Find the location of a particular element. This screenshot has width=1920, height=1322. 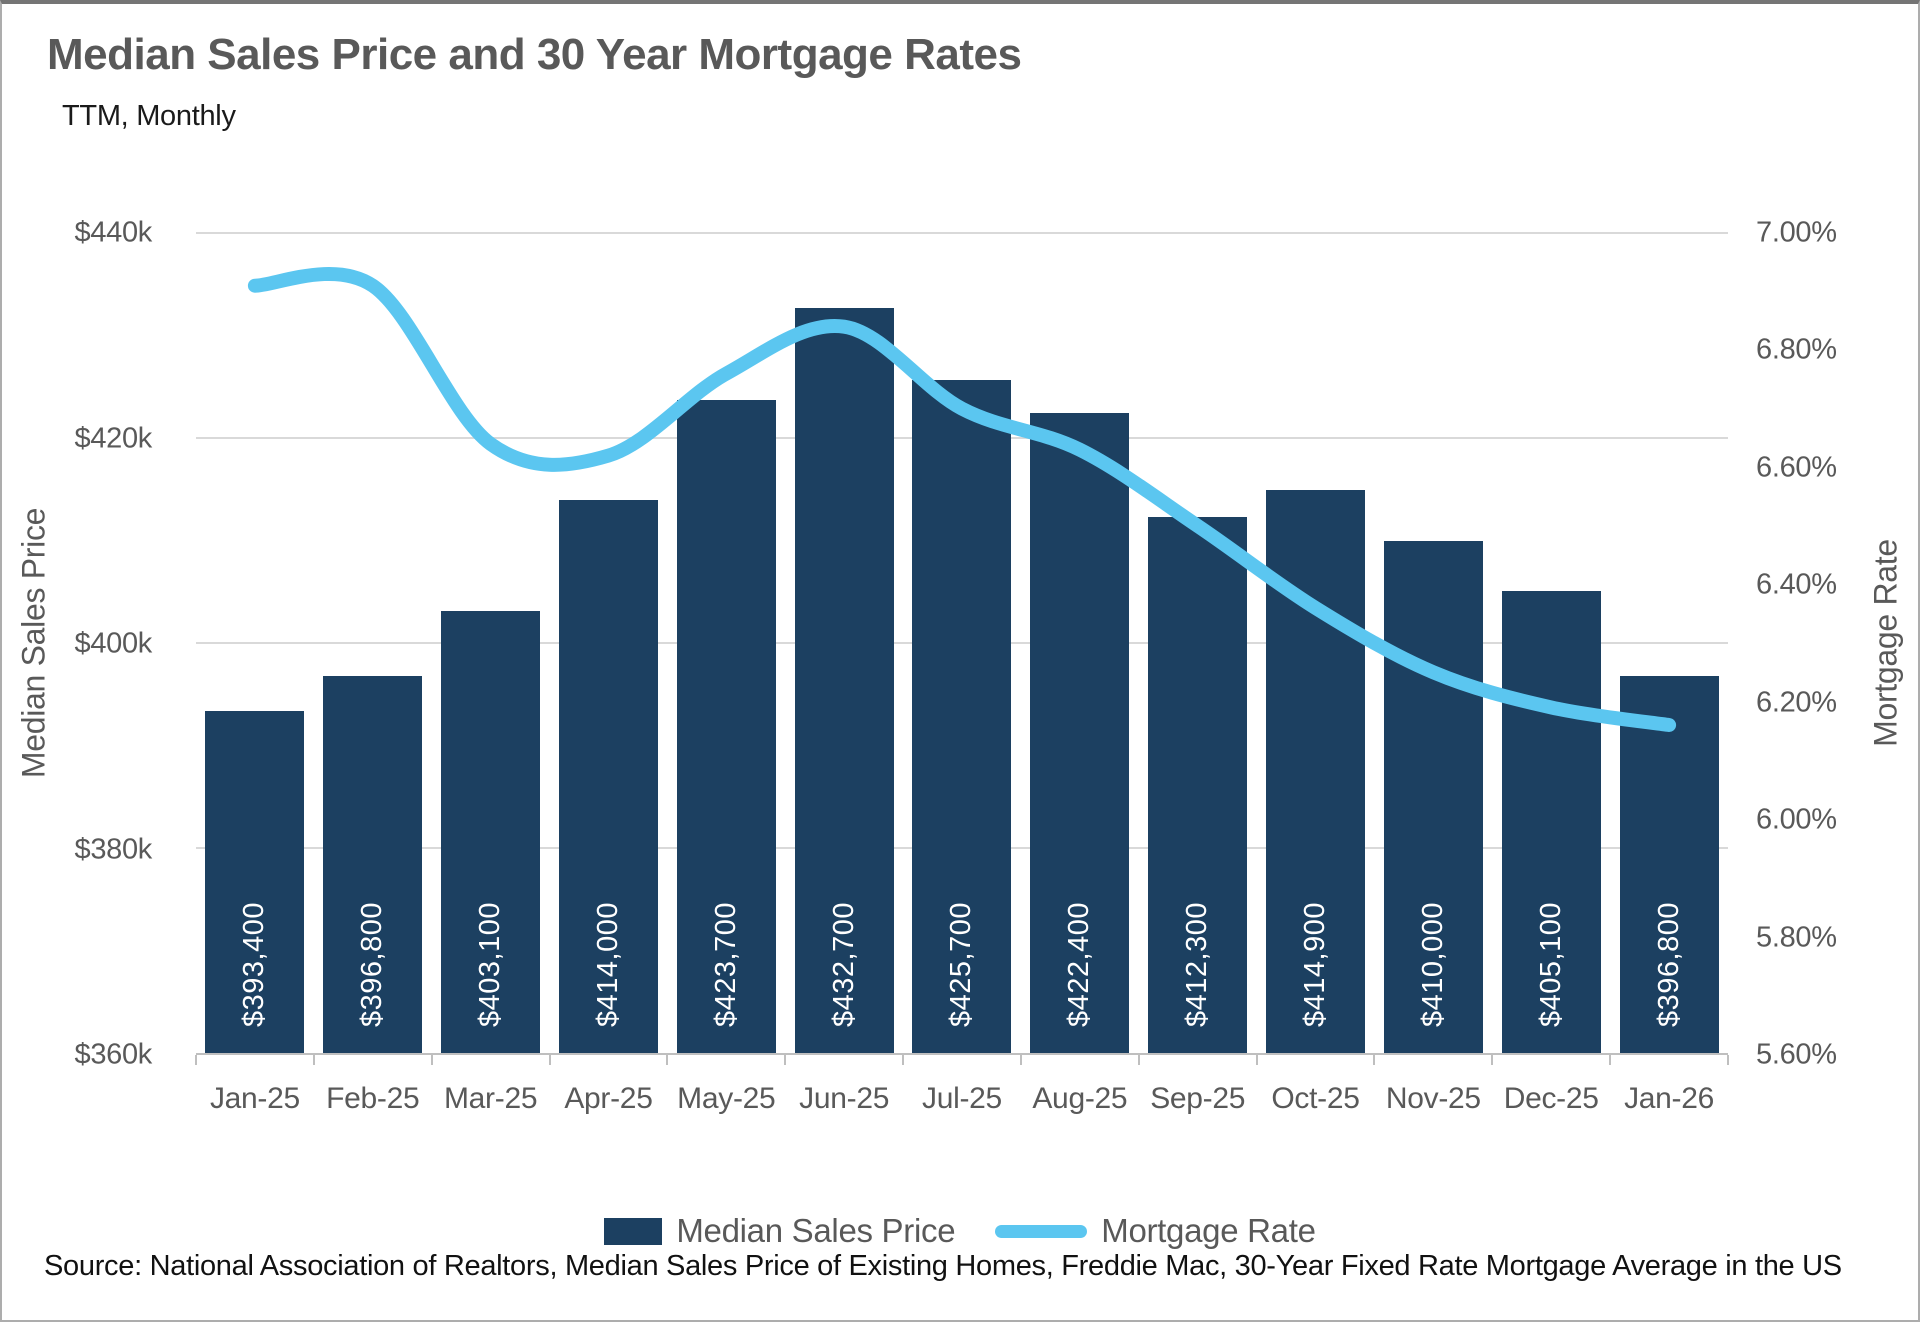

x-tick-label: May-25 is located at coordinates (726, 1098).